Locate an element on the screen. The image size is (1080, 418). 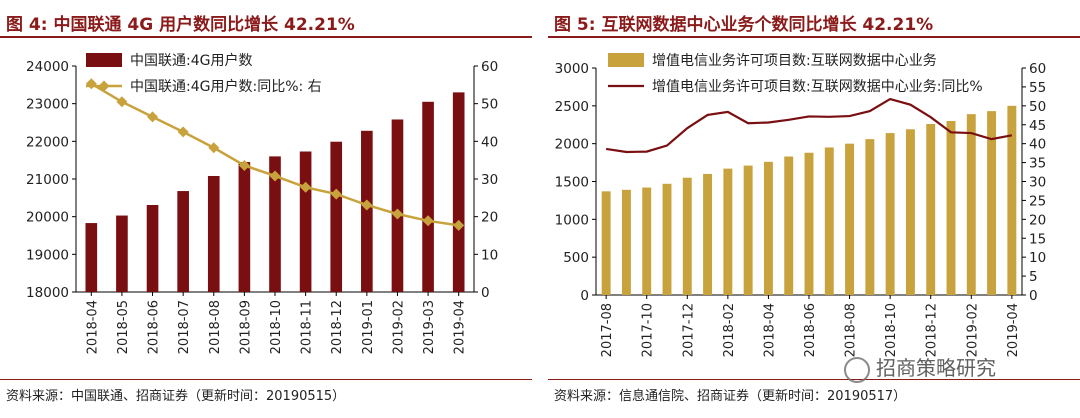
y-left-tick-label: 18000 is located at coordinates (47, 293).